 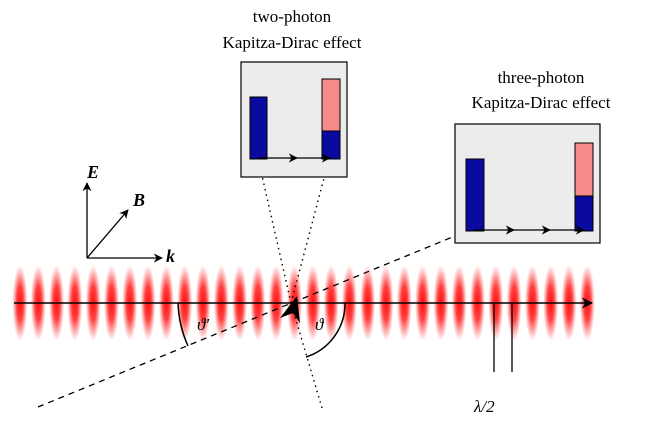 What do you see at coordinates (203, 324) in the screenshot?
I see `theta-prime-label: ϑ′` at bounding box center [203, 324].